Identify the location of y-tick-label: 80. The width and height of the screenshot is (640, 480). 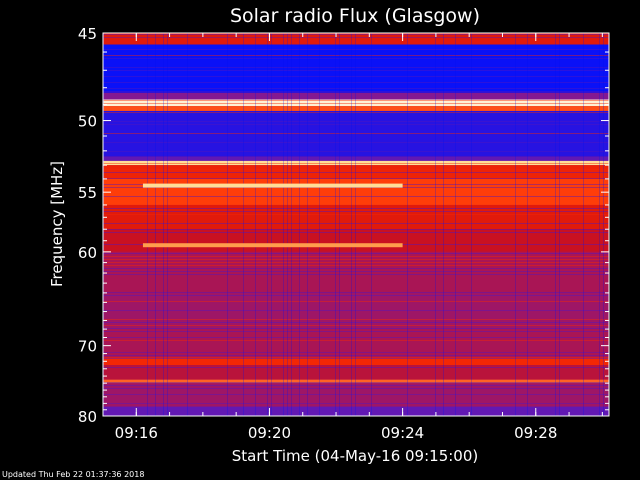
(87, 417).